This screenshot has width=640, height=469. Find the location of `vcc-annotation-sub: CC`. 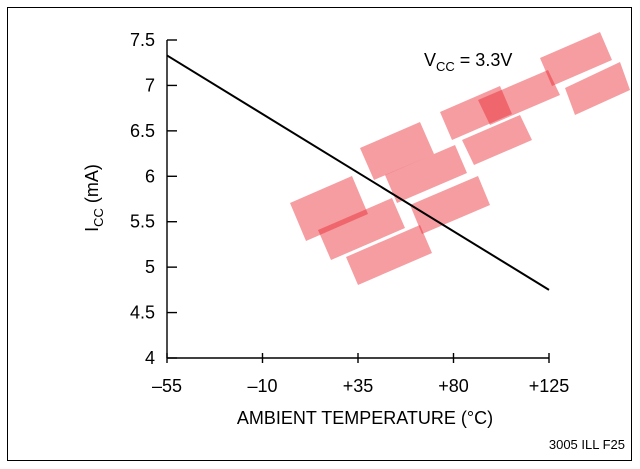

vcc-annotation-sub: CC is located at coordinates (445, 66).